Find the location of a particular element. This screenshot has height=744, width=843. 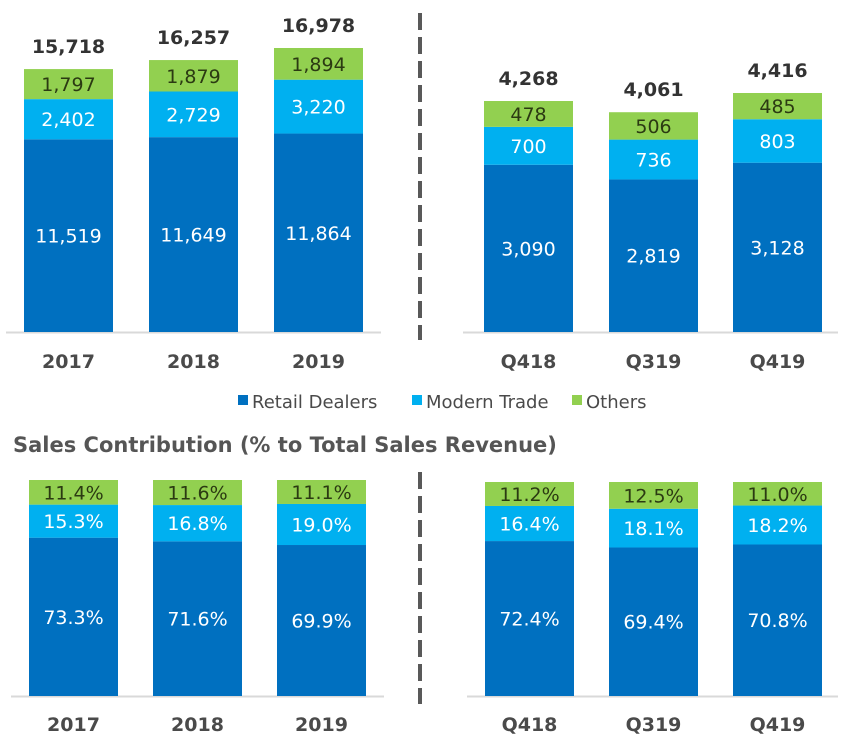

data-label-retail-dealers-2017: 11,519 is located at coordinates (68, 237).